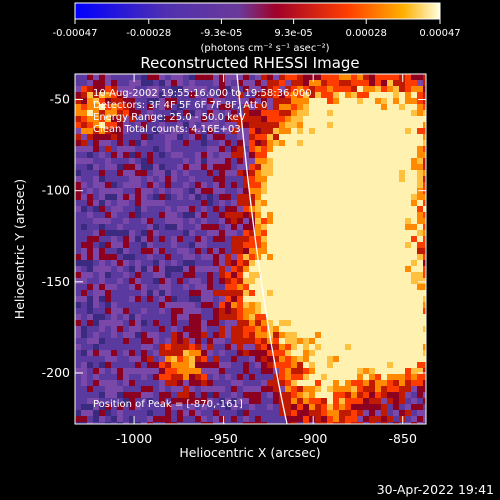 This screenshot has height=500, width=500. Describe the element at coordinates (134, 438) in the screenshot. I see `x-tick-label: -1000` at that location.